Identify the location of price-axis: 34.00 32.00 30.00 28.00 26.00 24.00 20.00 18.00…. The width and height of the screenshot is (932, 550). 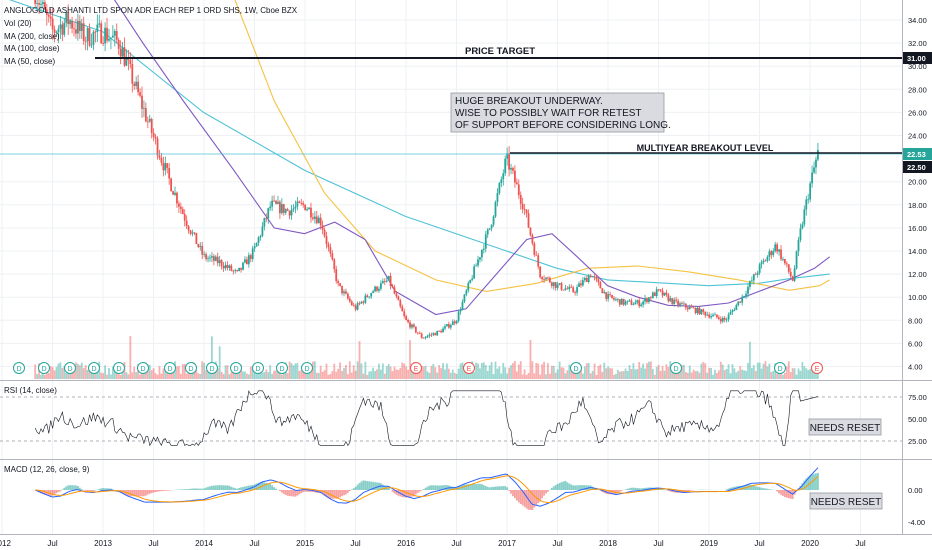
(917, 194).